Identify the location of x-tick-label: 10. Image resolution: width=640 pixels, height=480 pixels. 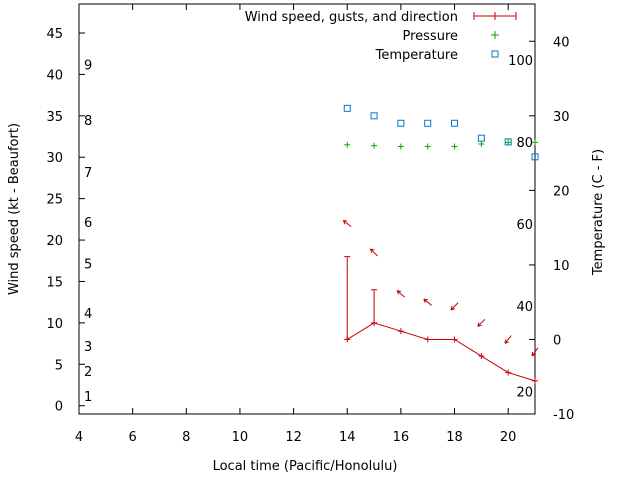
(240, 437).